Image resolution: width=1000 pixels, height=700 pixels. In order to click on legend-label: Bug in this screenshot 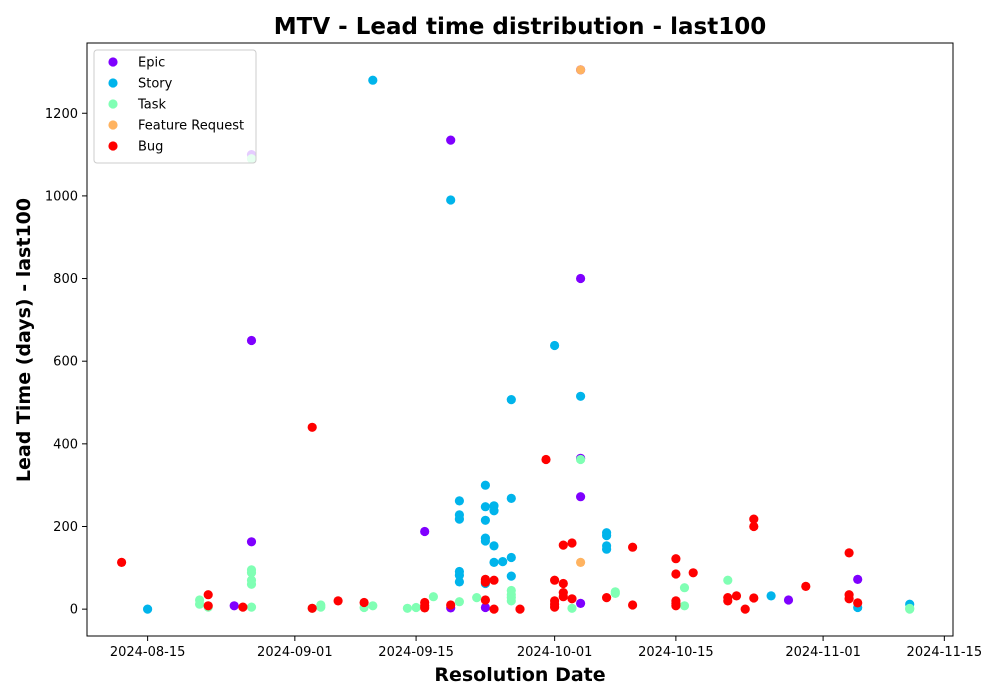, I will do `click(150, 147)`.